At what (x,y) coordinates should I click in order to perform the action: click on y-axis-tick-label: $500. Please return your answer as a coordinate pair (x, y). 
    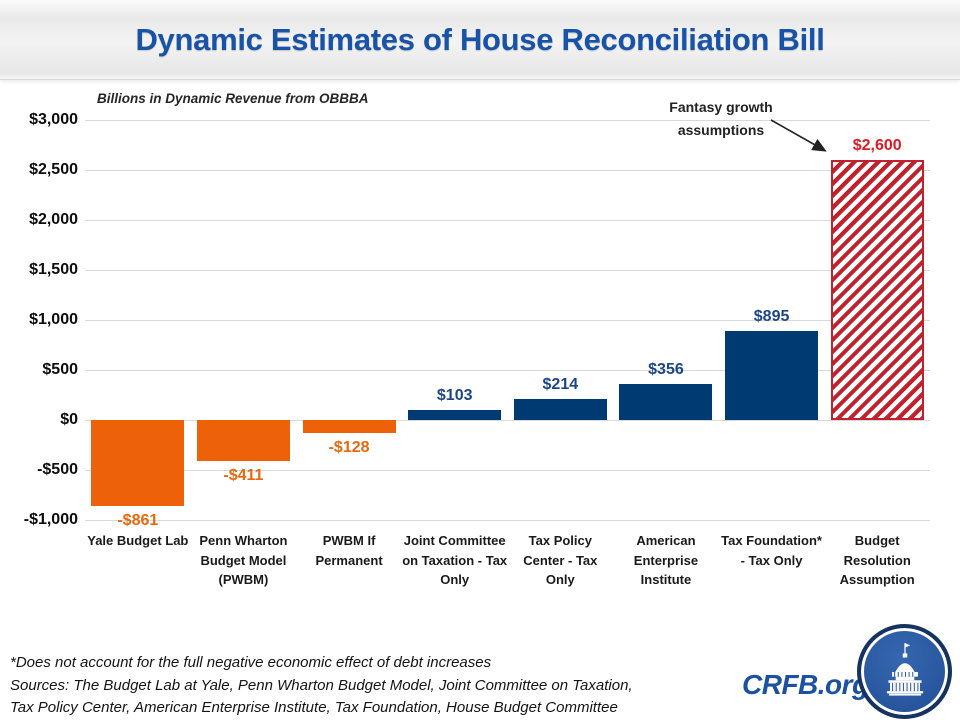
    Looking at the image, I should click on (60, 369).